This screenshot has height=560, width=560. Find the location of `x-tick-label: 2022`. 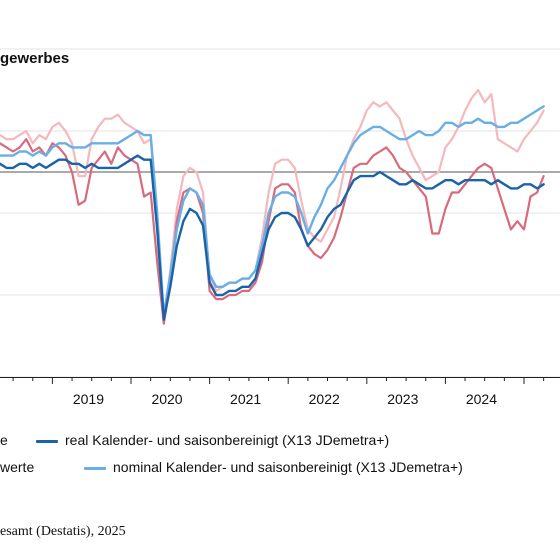

x-tick-label: 2022 is located at coordinates (324, 399).